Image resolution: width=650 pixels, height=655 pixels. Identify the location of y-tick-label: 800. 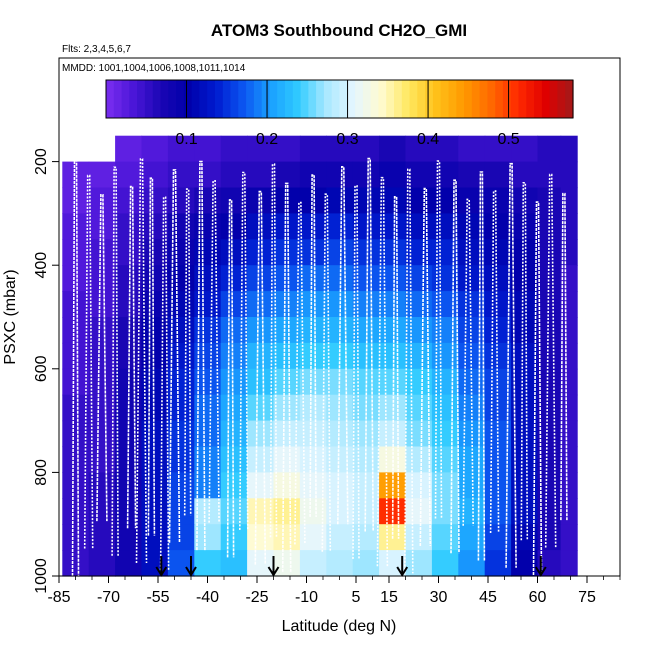
(41, 472).